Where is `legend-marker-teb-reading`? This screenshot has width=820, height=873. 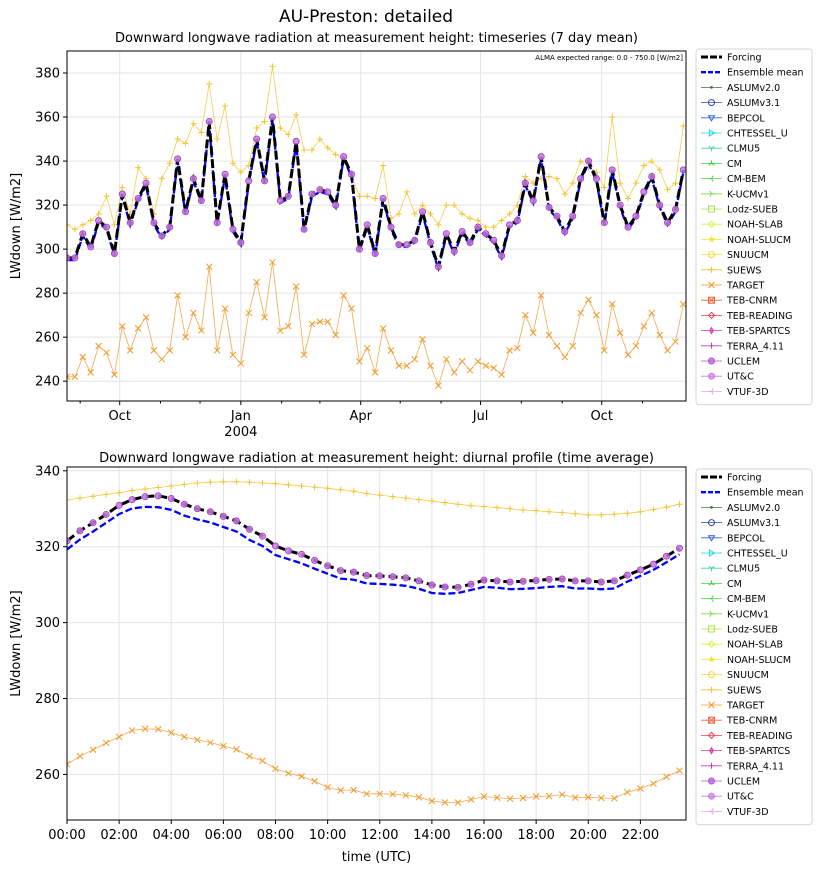
legend-marker-teb-reading is located at coordinates (711, 735).